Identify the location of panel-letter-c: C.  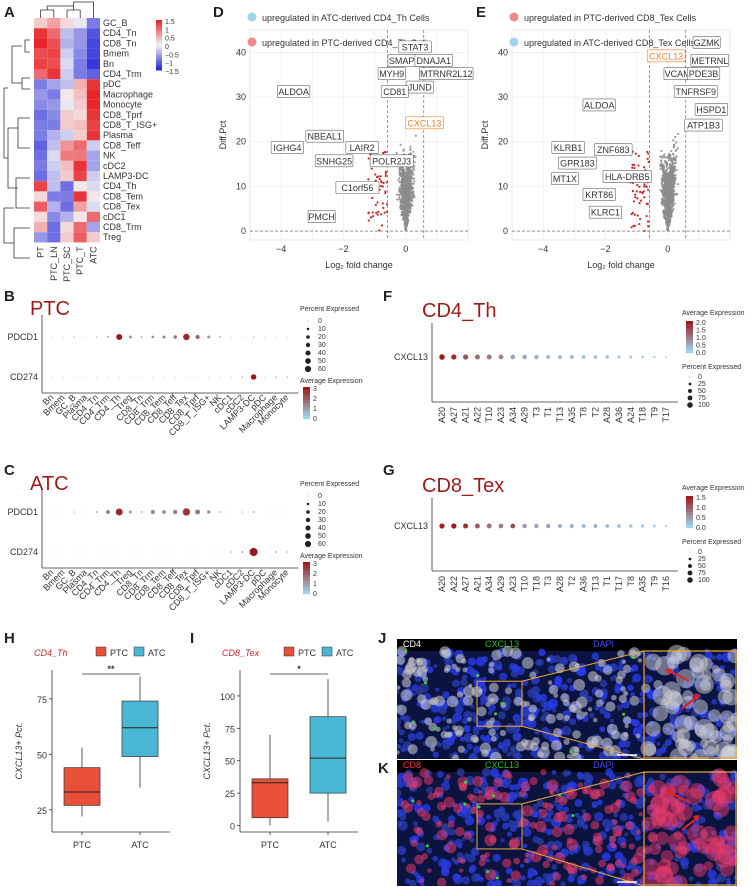
(9, 470).